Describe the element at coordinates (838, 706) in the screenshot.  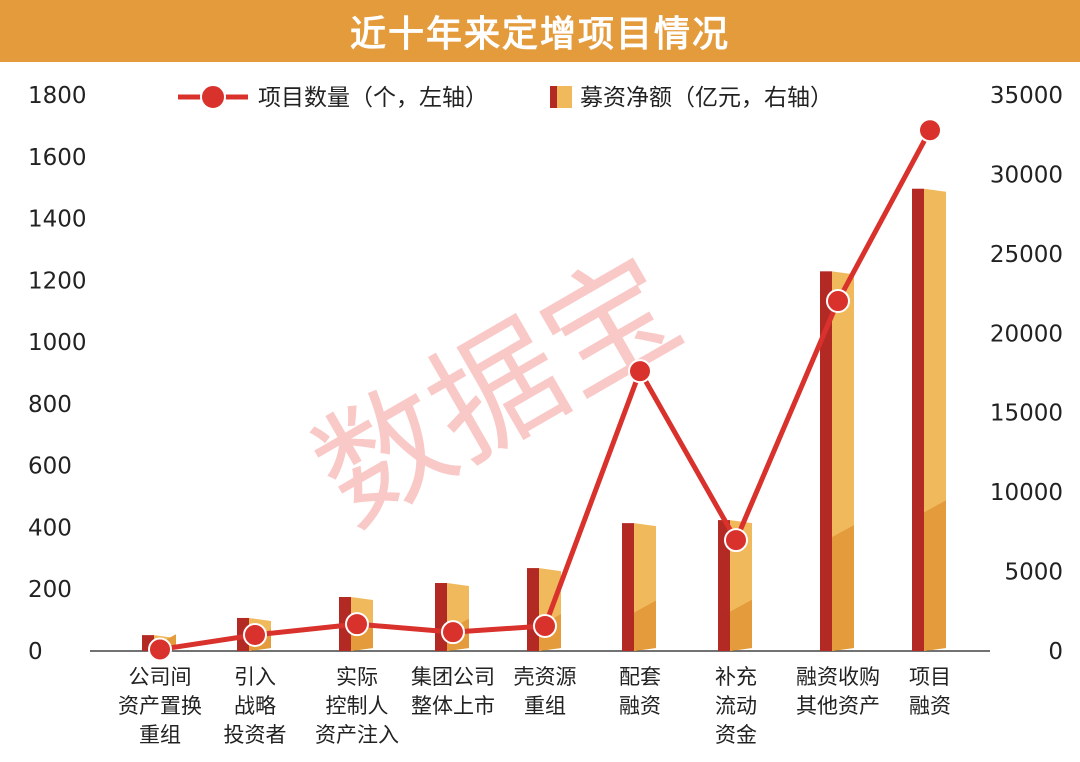
I see `x-axis-category-label: 其他资产` at that location.